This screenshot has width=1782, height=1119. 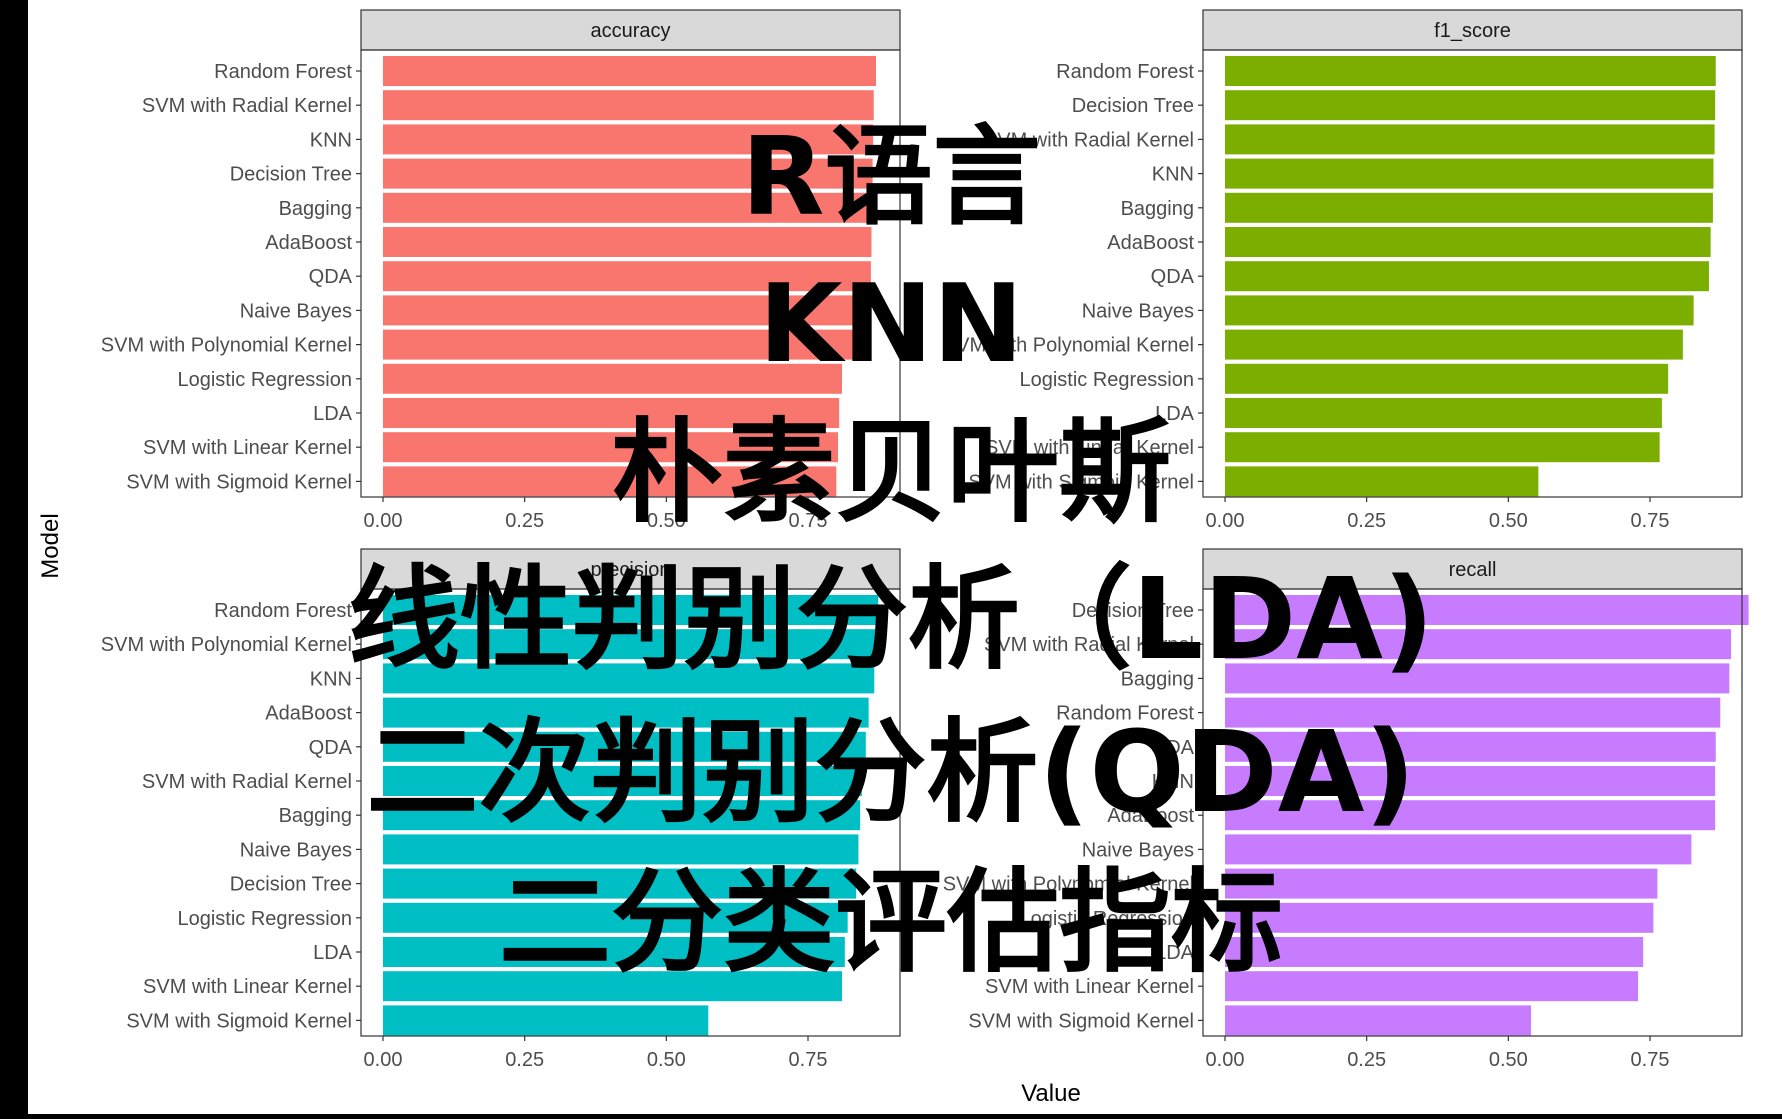 I want to click on f1-score-y-tick-label: KNN, so click(x=1173, y=175).